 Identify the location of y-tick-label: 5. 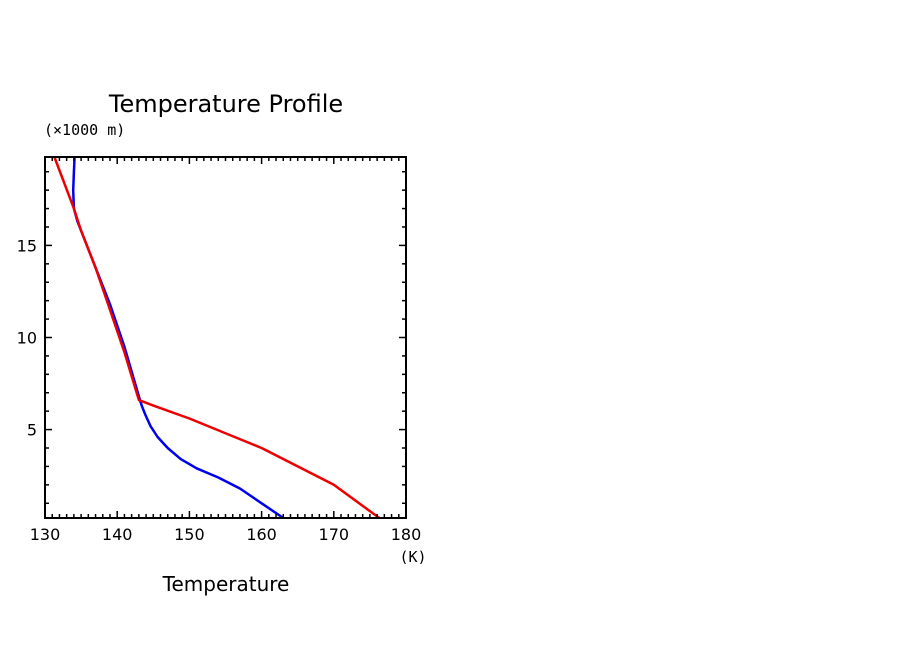
(32, 430).